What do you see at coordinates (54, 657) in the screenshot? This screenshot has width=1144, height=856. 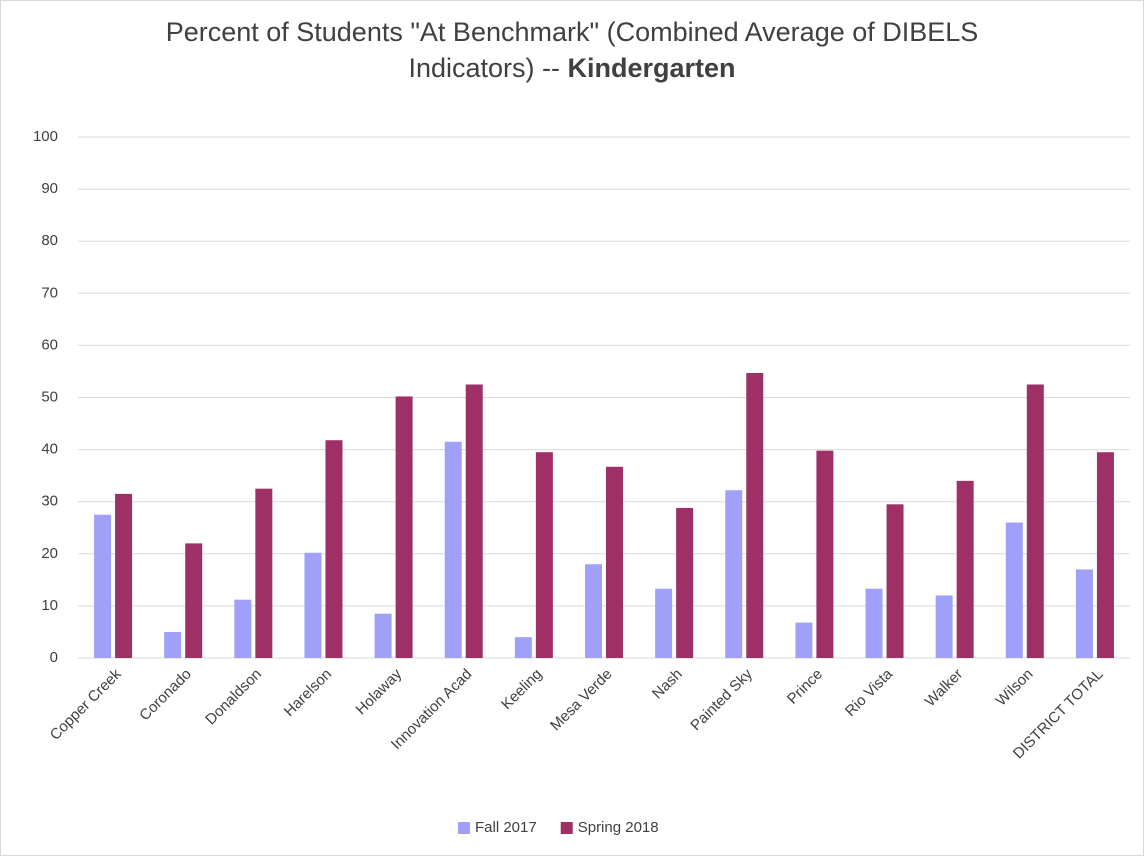 I see `y-tick-label: 0` at bounding box center [54, 657].